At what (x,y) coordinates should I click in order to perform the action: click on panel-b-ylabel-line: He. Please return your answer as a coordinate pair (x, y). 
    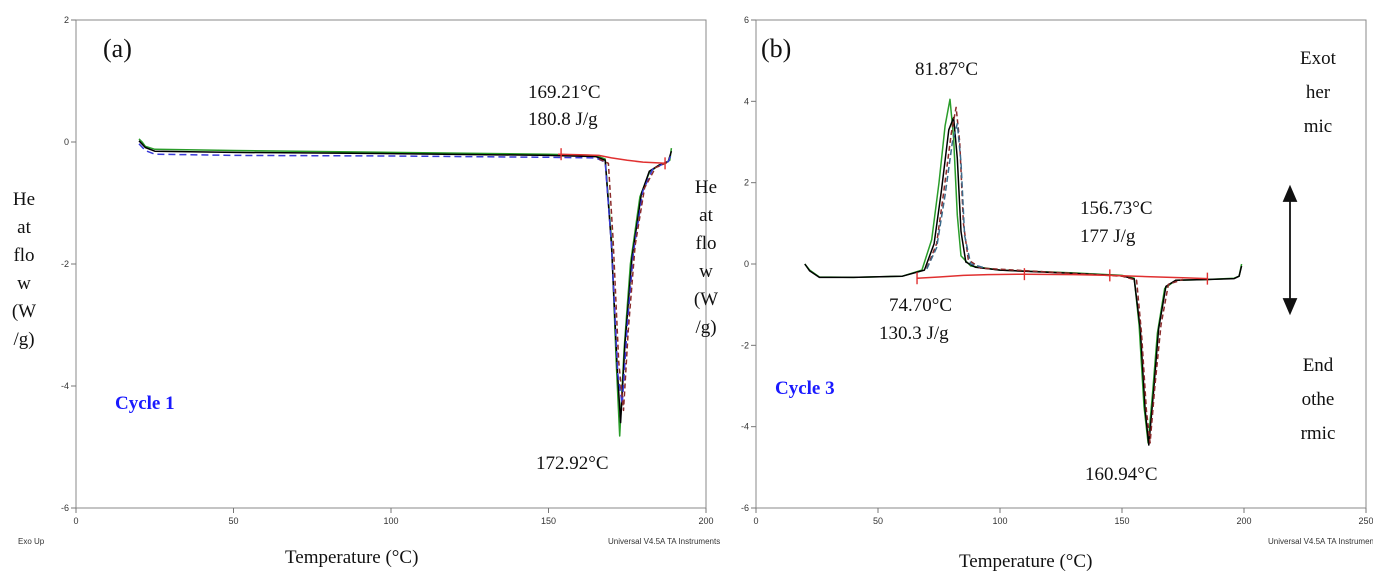
    Looking at the image, I should click on (706, 187).